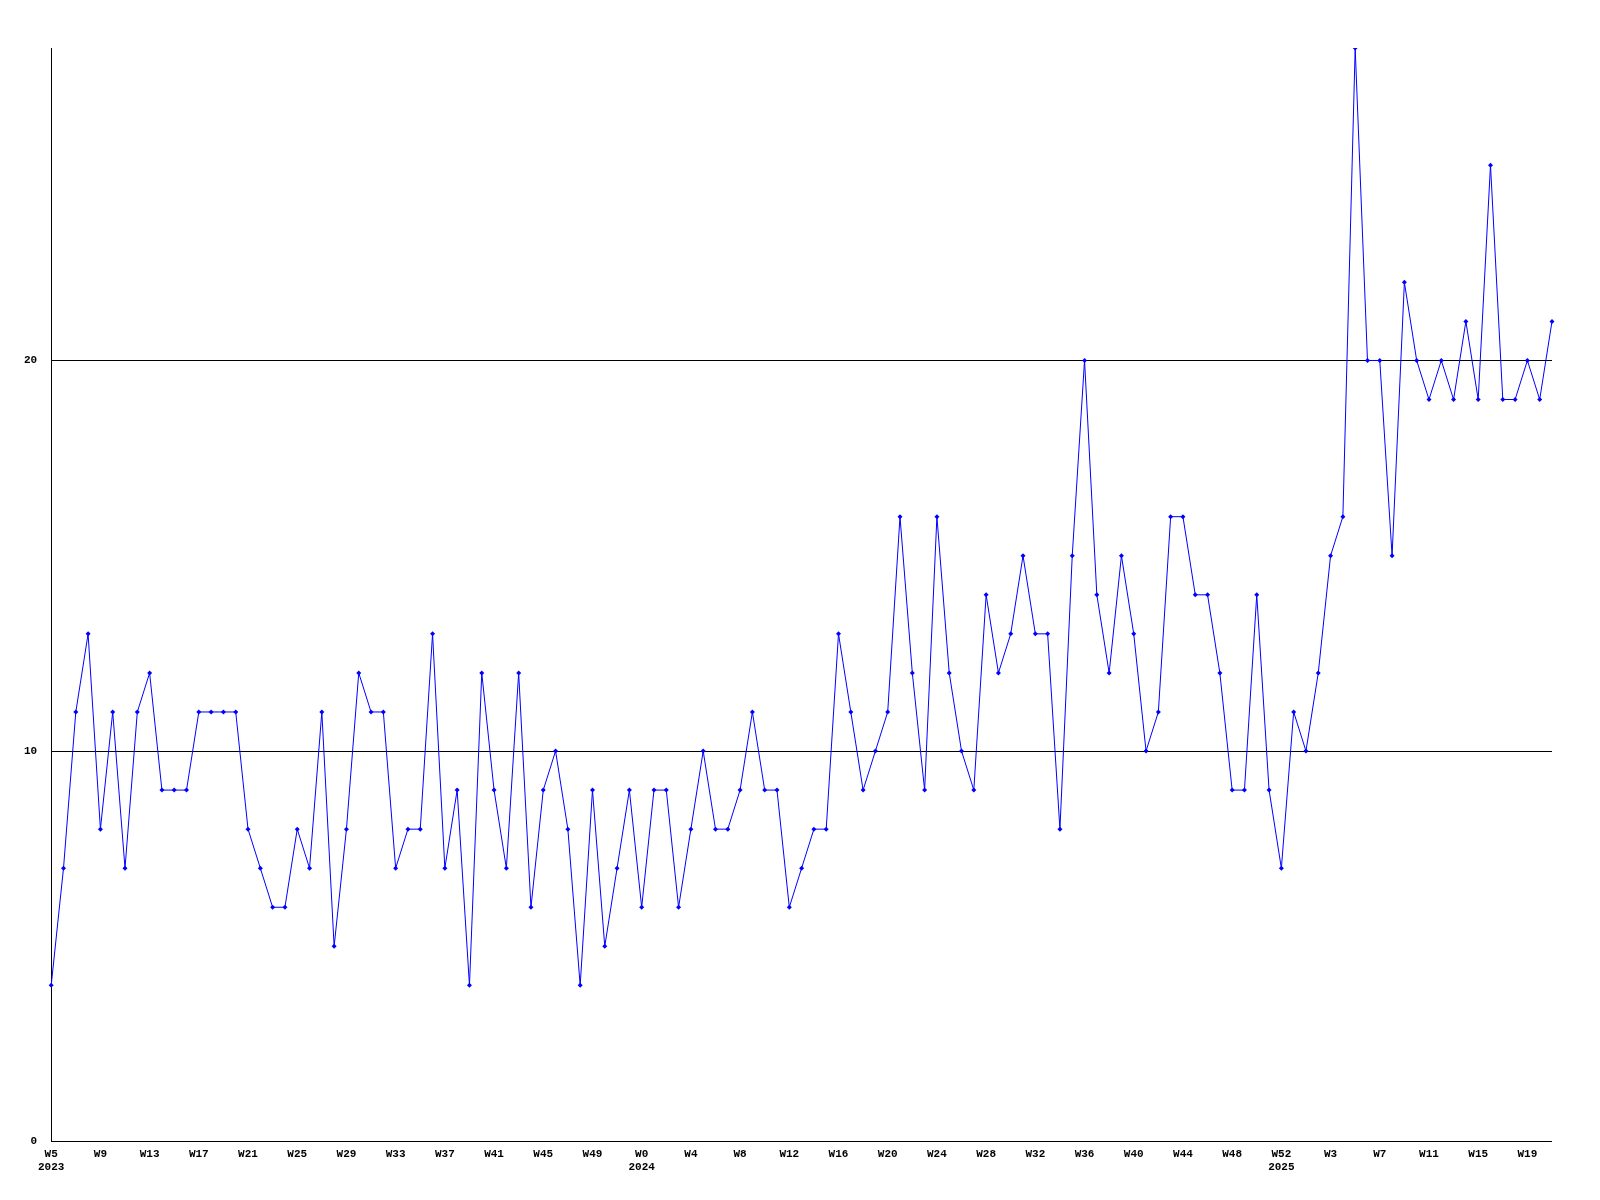 The height and width of the screenshot is (1200, 1600). What do you see at coordinates (592, 1153) in the screenshot?
I see `x-tick-label: W49` at bounding box center [592, 1153].